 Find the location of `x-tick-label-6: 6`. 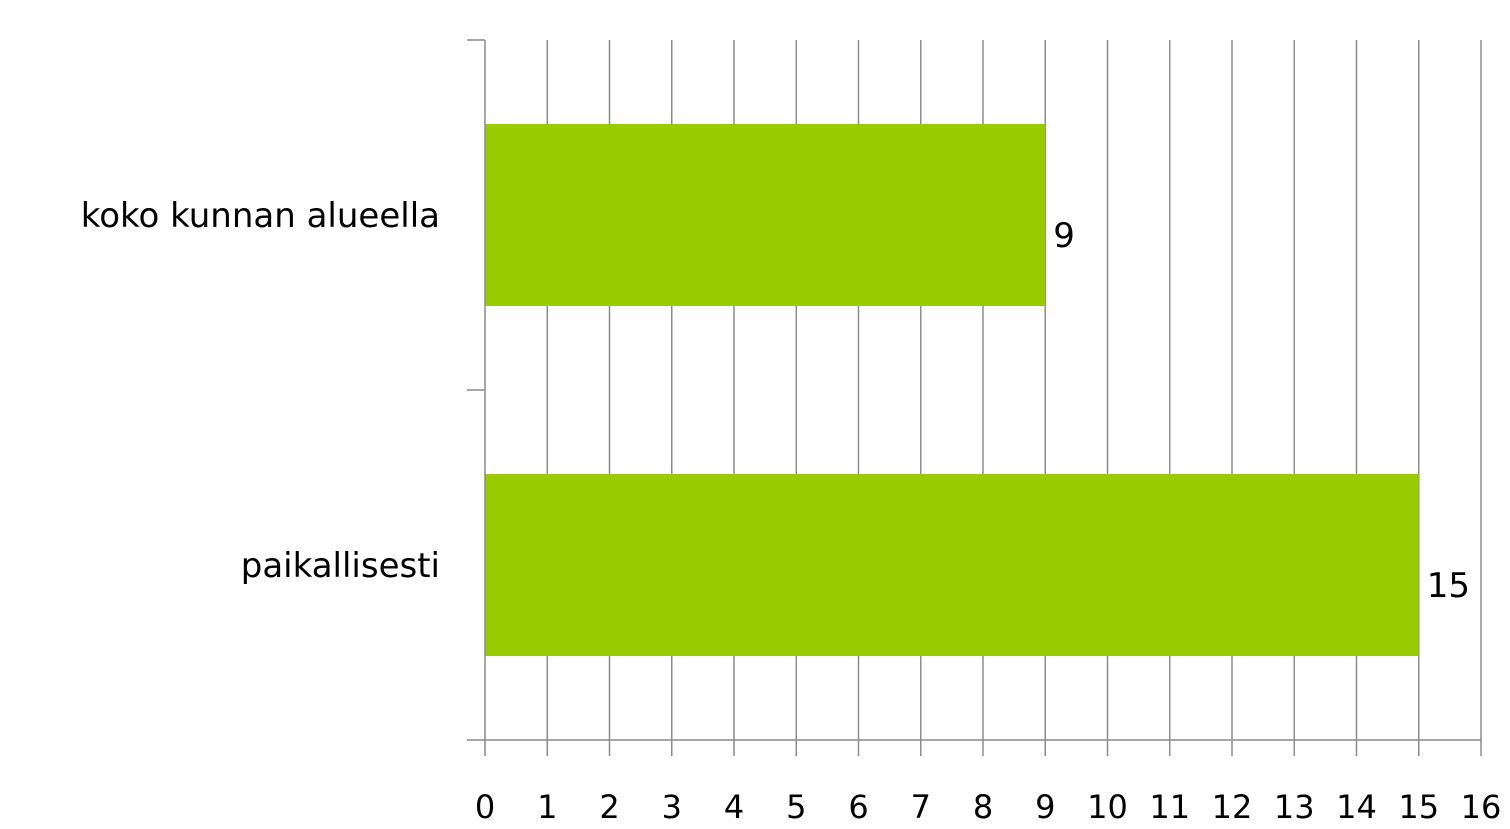

x-tick-label-6: 6 is located at coordinates (858, 807).